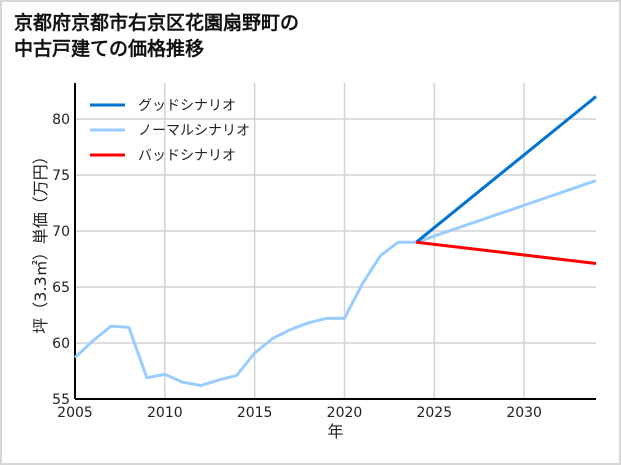 The image size is (621, 465). Describe the element at coordinates (345, 413) in the screenshot. I see `x-tick-label: 2020` at that location.